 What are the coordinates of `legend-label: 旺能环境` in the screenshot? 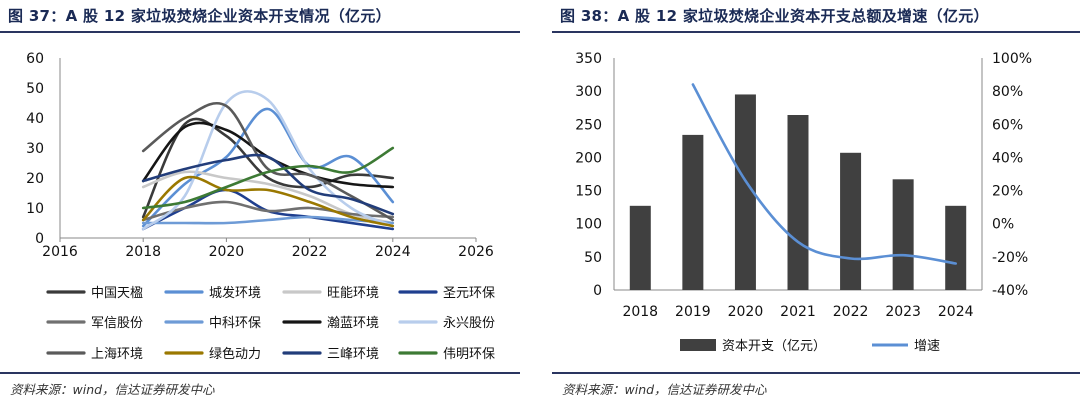 It's located at (353, 293).